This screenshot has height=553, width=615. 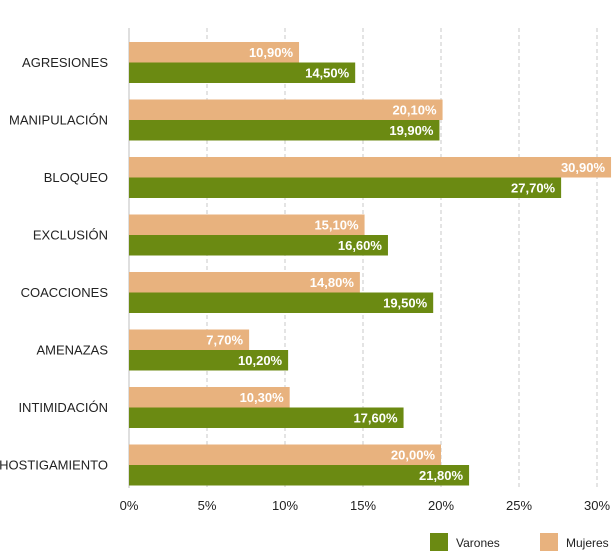 I want to click on data-label-varones: 10,20%, so click(x=260, y=360).